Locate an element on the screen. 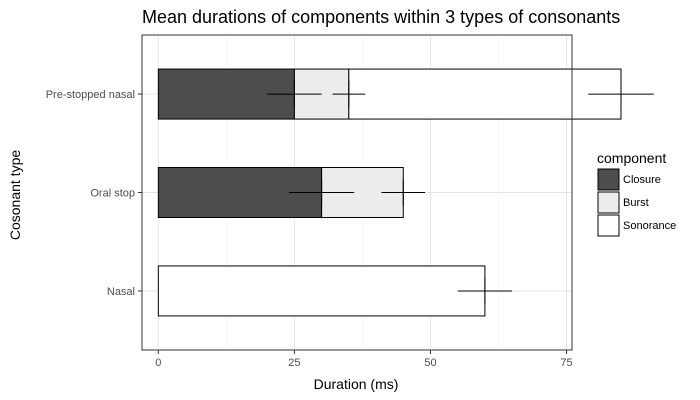 This screenshot has width=700, height=400. legend-swatch-burst is located at coordinates (608, 202).